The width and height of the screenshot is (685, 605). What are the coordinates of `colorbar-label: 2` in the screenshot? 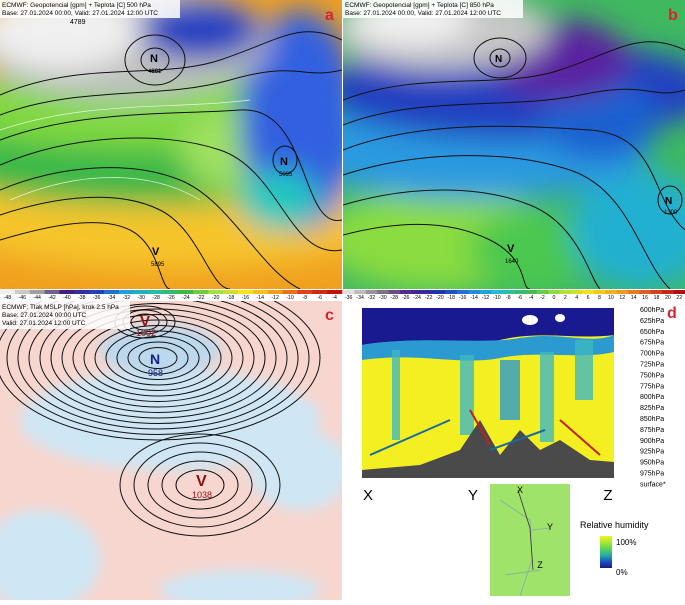 It's located at (565, 298).